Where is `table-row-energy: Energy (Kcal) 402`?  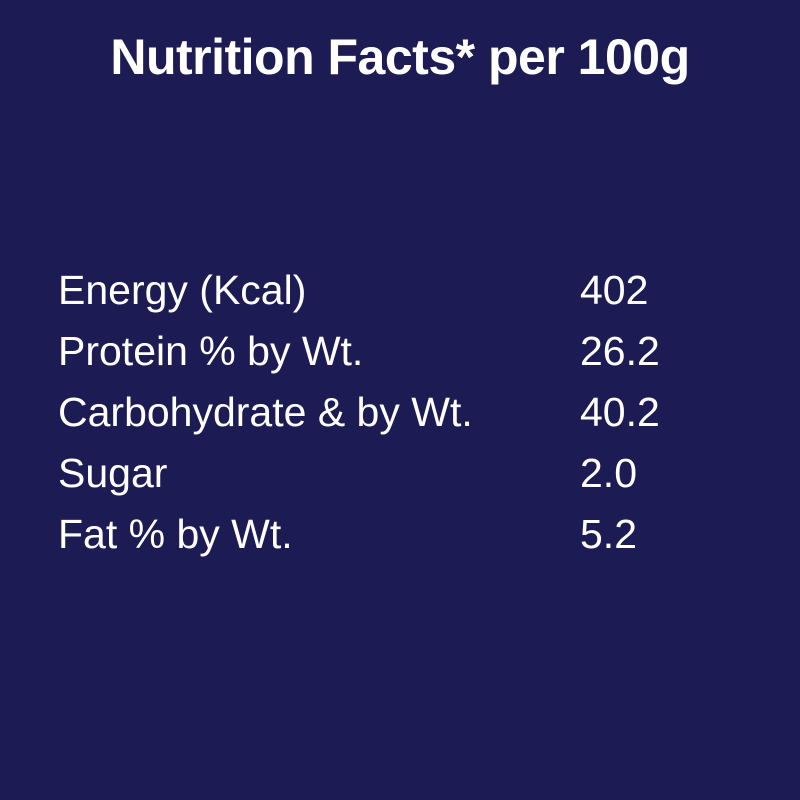 table-row-energy: Energy (Kcal) 402 is located at coordinates (399, 290).